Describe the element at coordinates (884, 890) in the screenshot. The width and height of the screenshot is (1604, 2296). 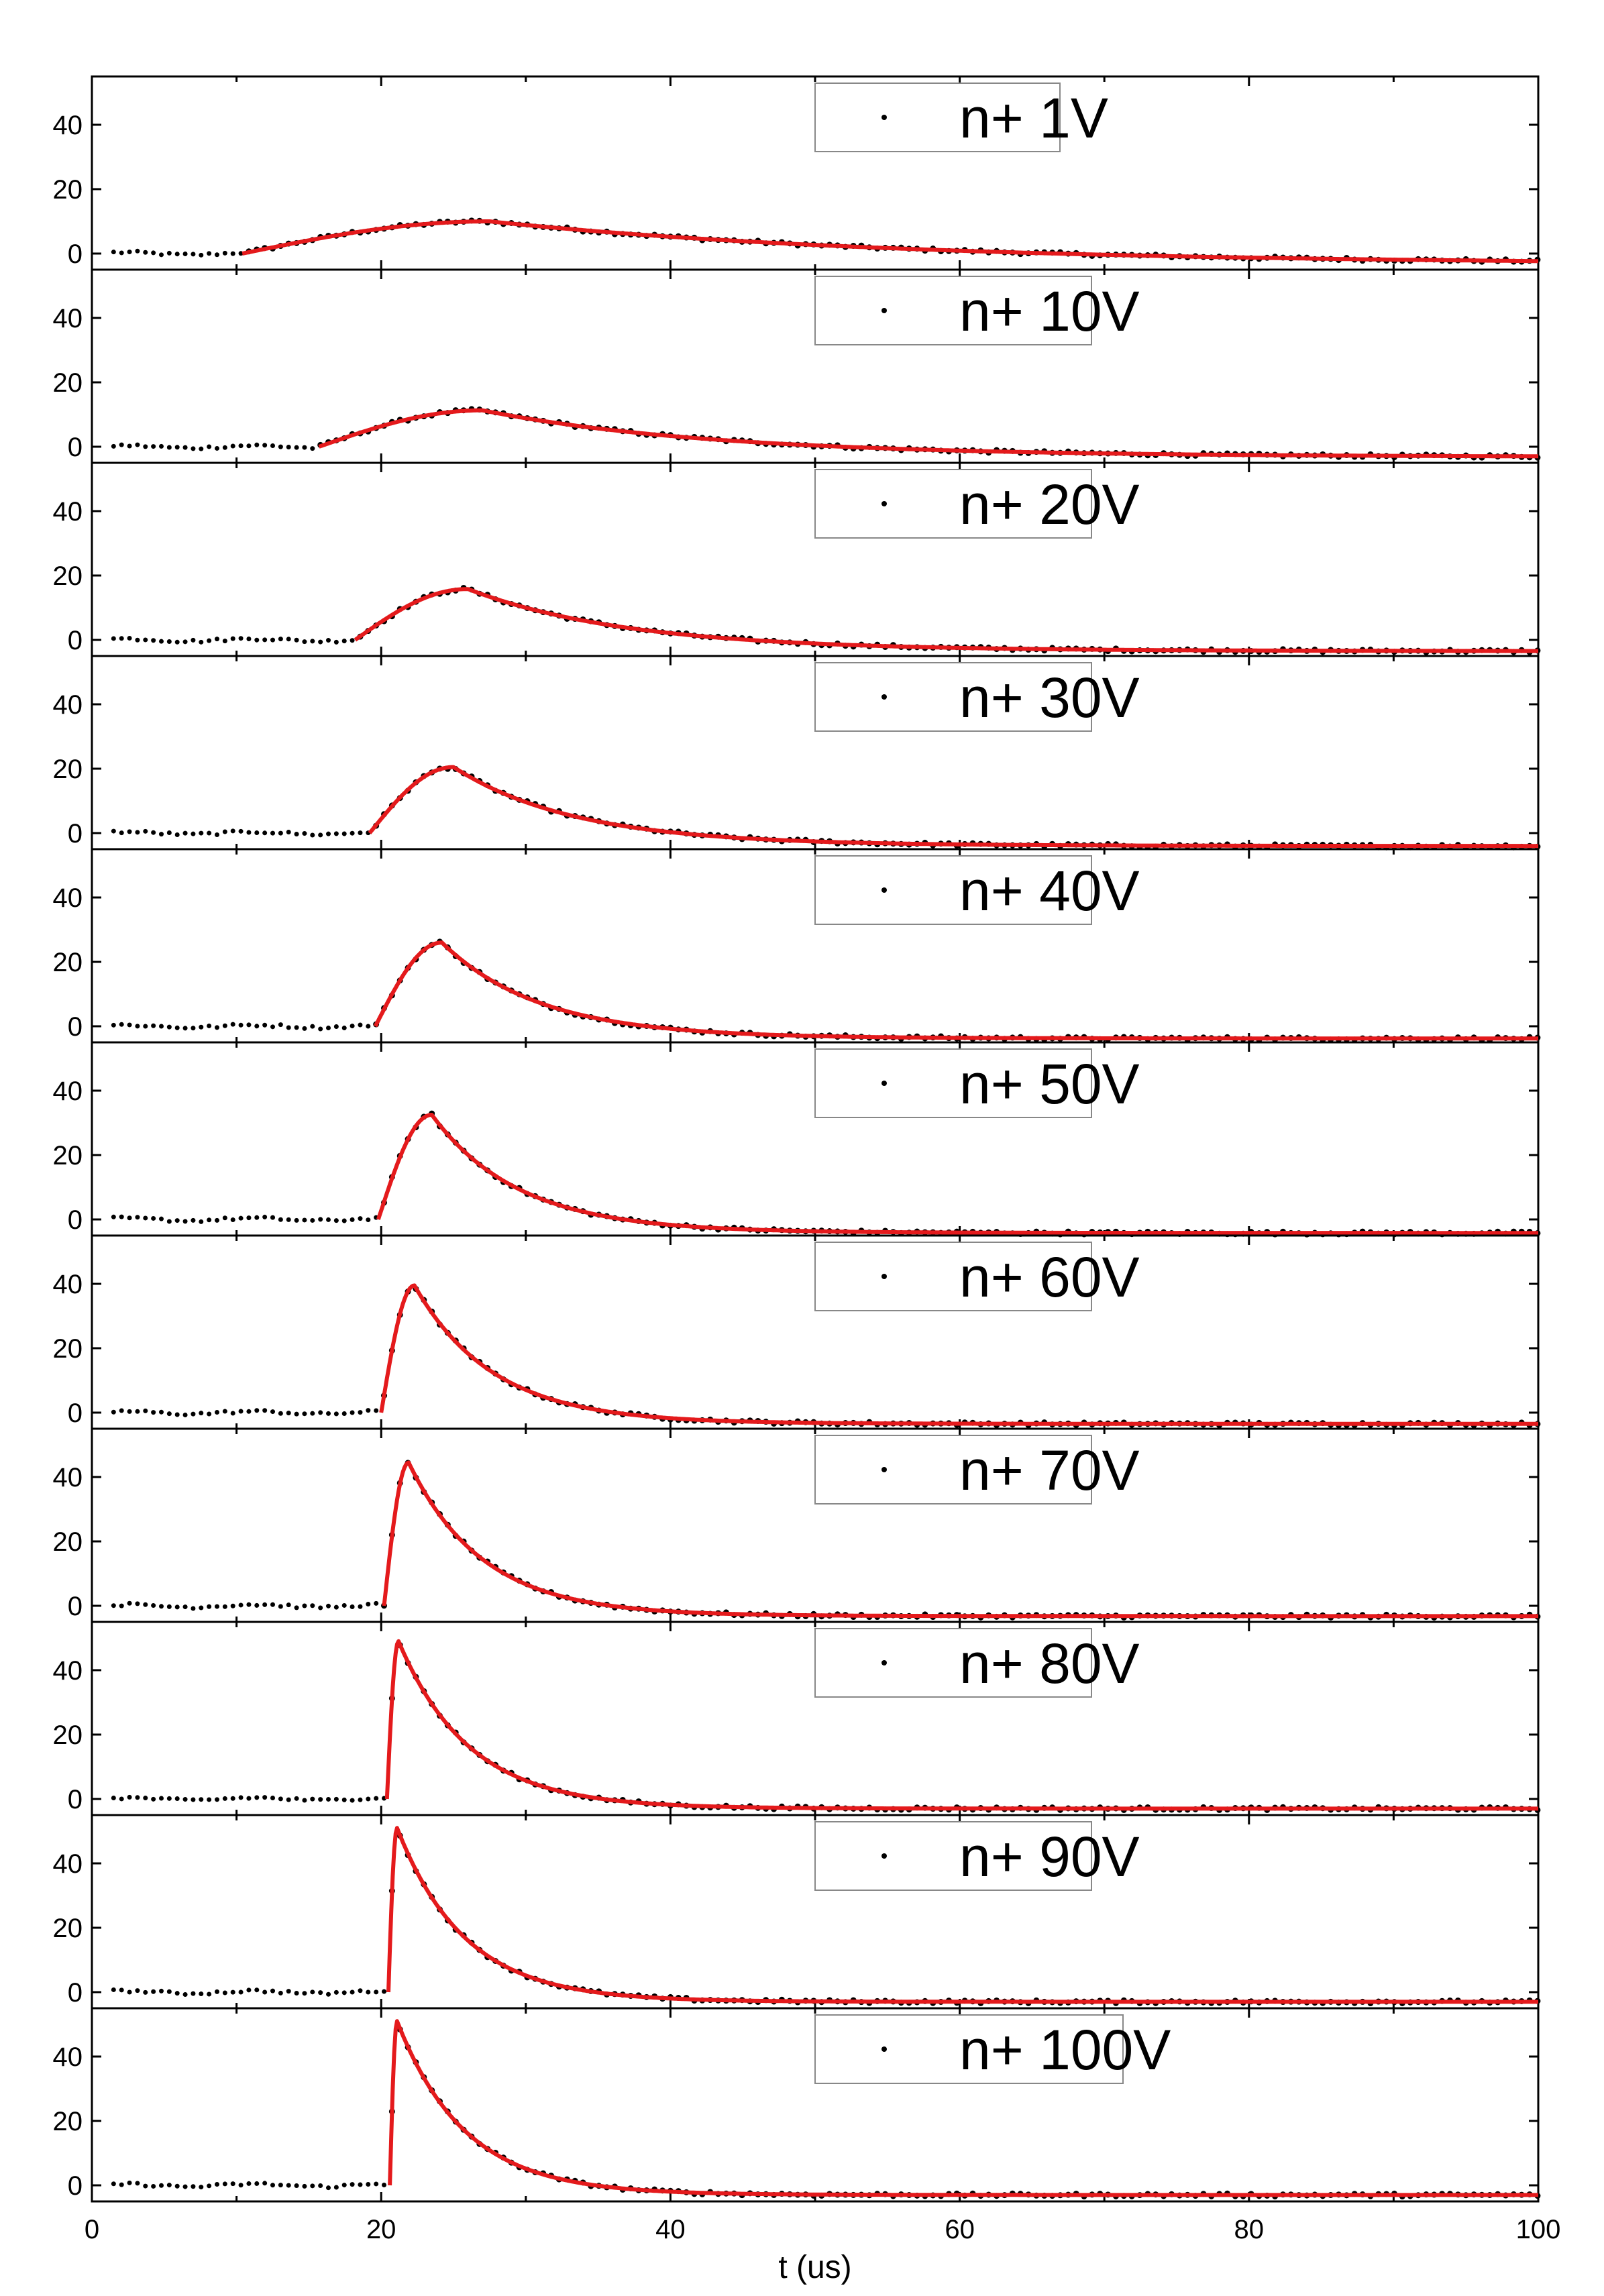
I see `legend-marker` at that location.